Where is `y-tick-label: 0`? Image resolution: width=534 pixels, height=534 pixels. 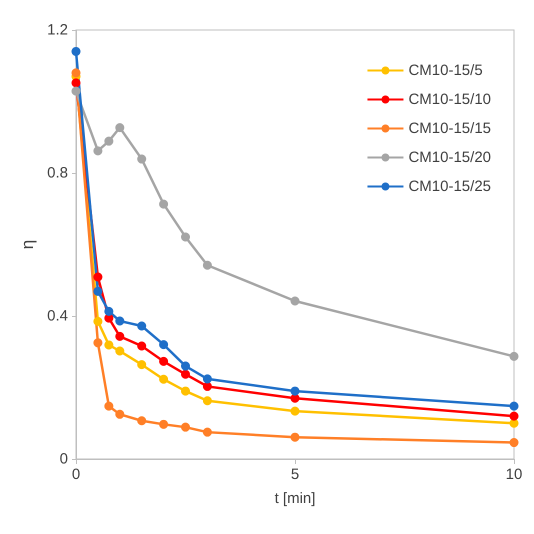
y-tick-label: 0 is located at coordinates (64, 459).